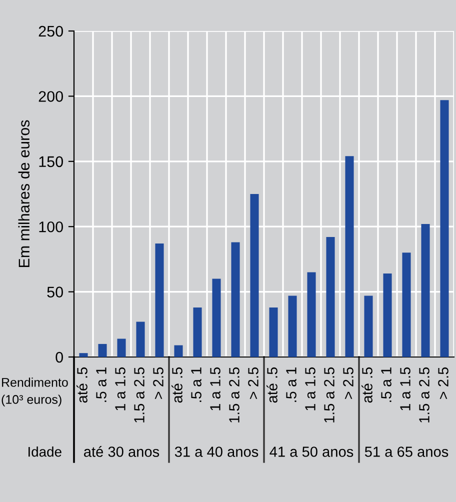  Describe the element at coordinates (55, 292) in the screenshot. I see `y-tick-label: 50` at that location.